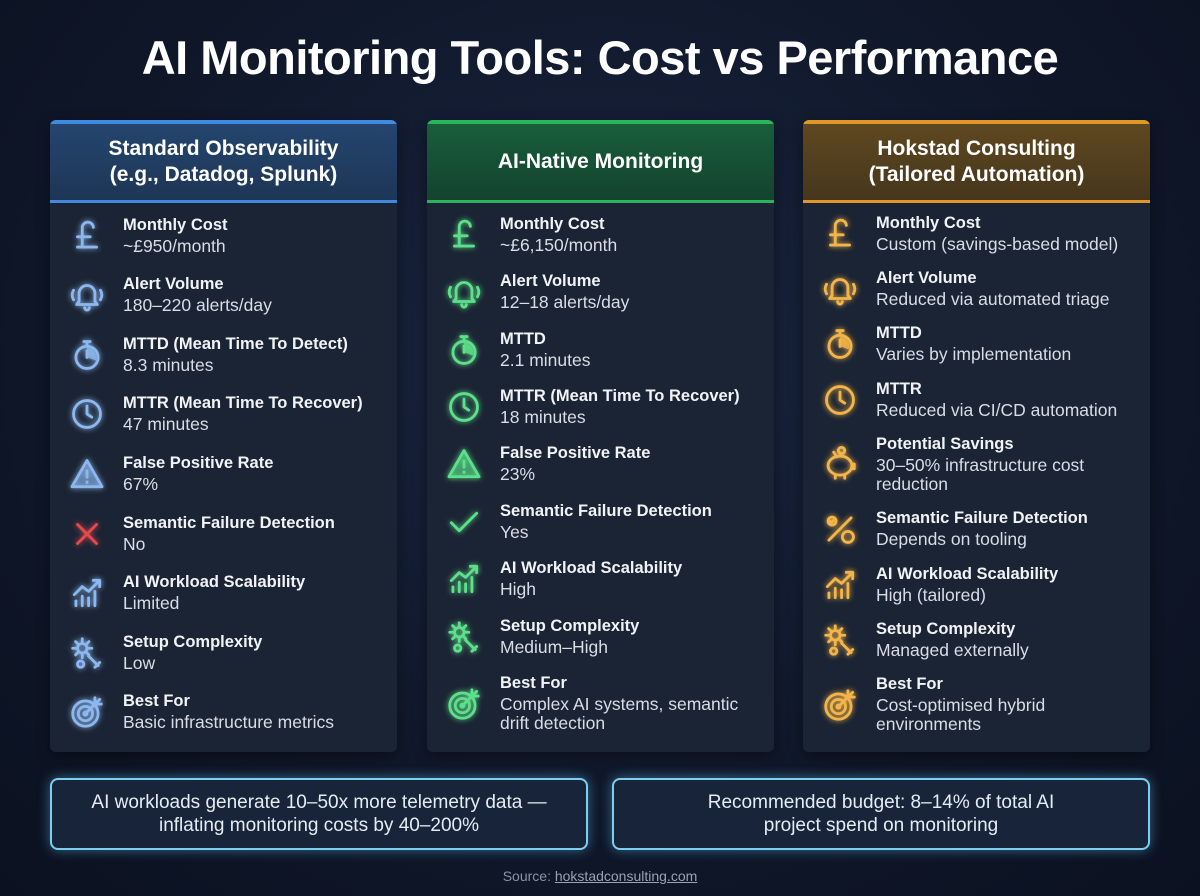 The height and width of the screenshot is (896, 1200). What do you see at coordinates (604, 350) in the screenshot?
I see `row: MTTD 2.1 minutes` at bounding box center [604, 350].